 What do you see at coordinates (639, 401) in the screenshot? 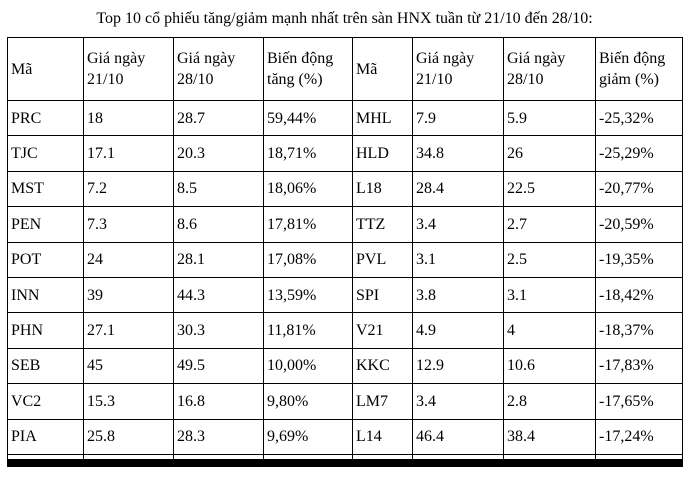
I see `table-cell: -17,65%` at bounding box center [639, 401].